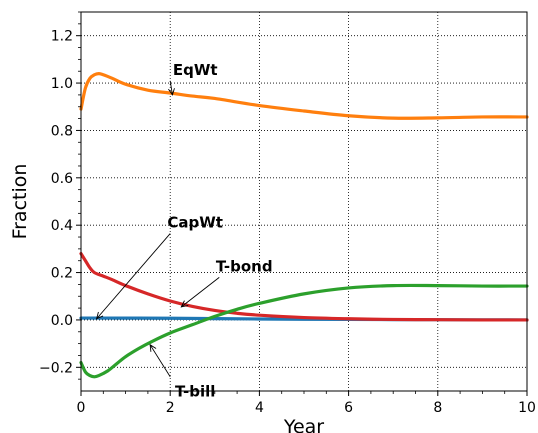 This screenshot has width=538, height=433. What do you see at coordinates (184, 304) in the screenshot?
I see `annotation-arrowhead-t-bond` at bounding box center [184, 304].